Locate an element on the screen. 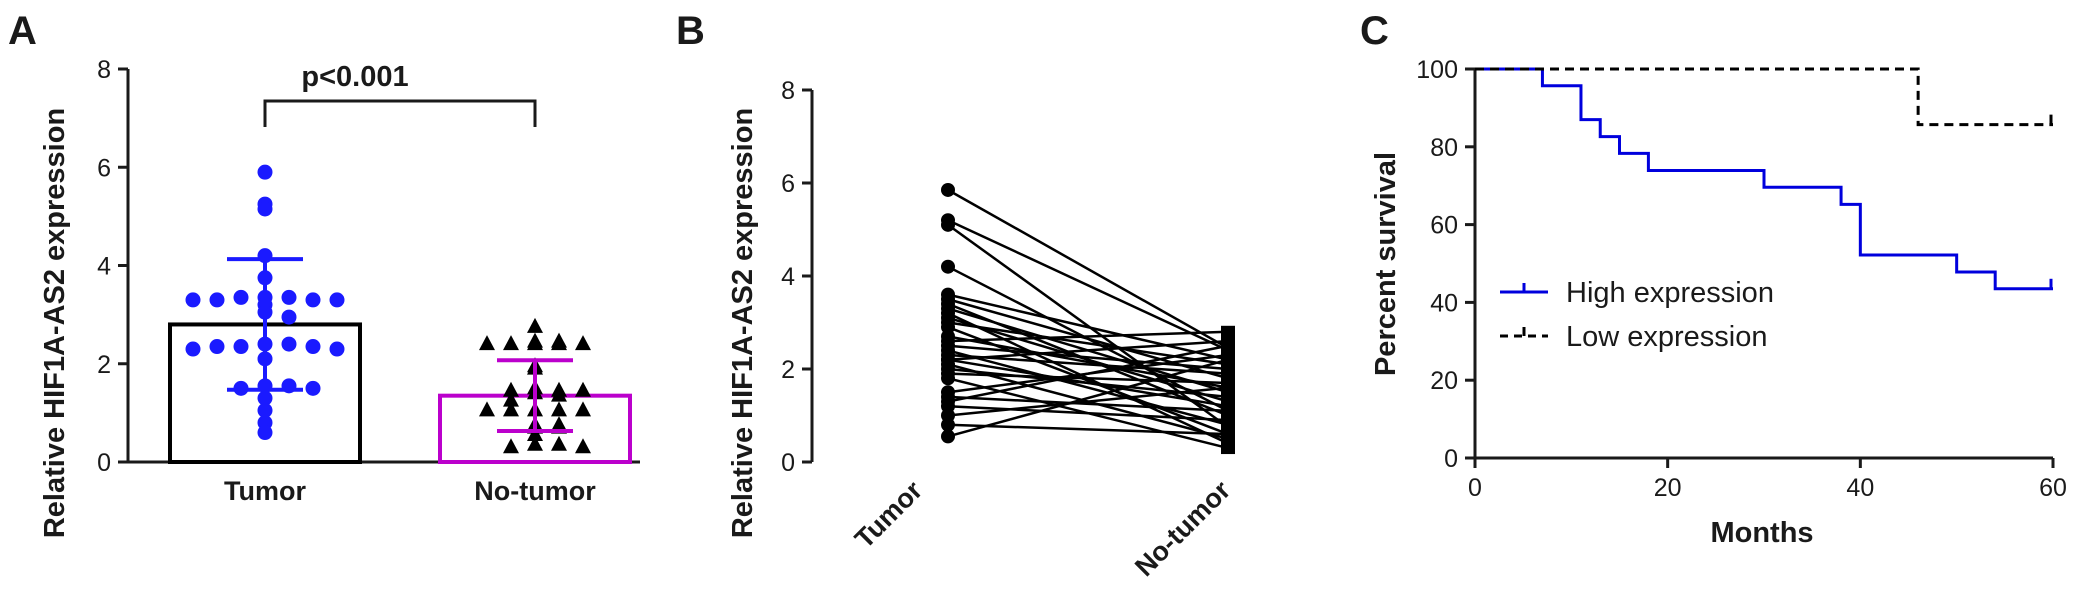  panel-a-y-tick-label: 0 is located at coordinates (104, 463).